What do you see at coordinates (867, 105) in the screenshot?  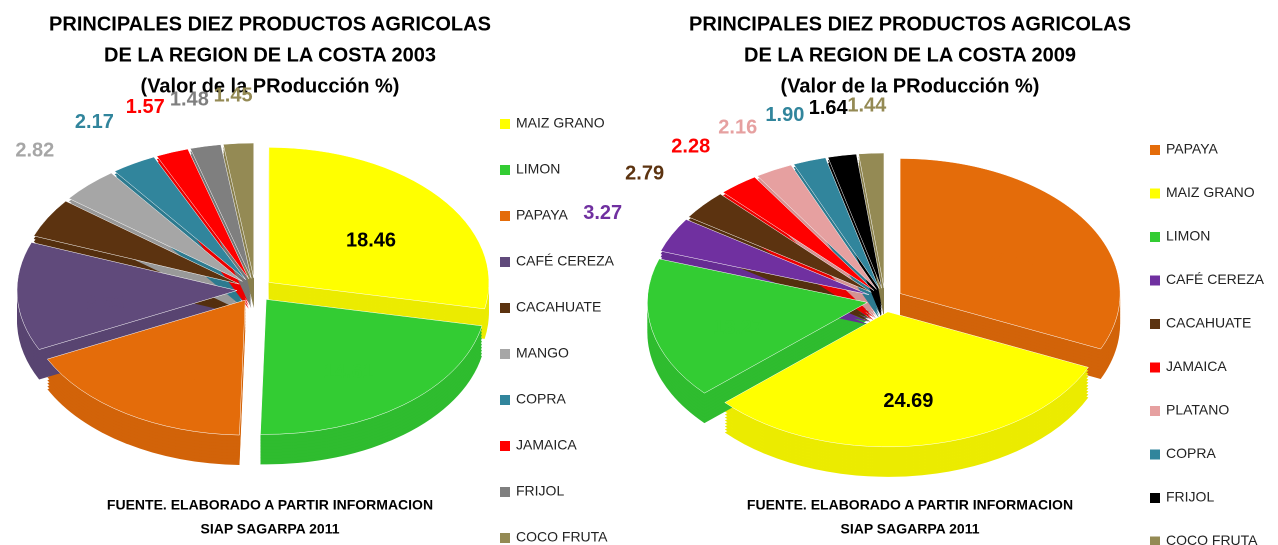 I see `data-label: 1.44` at bounding box center [867, 105].